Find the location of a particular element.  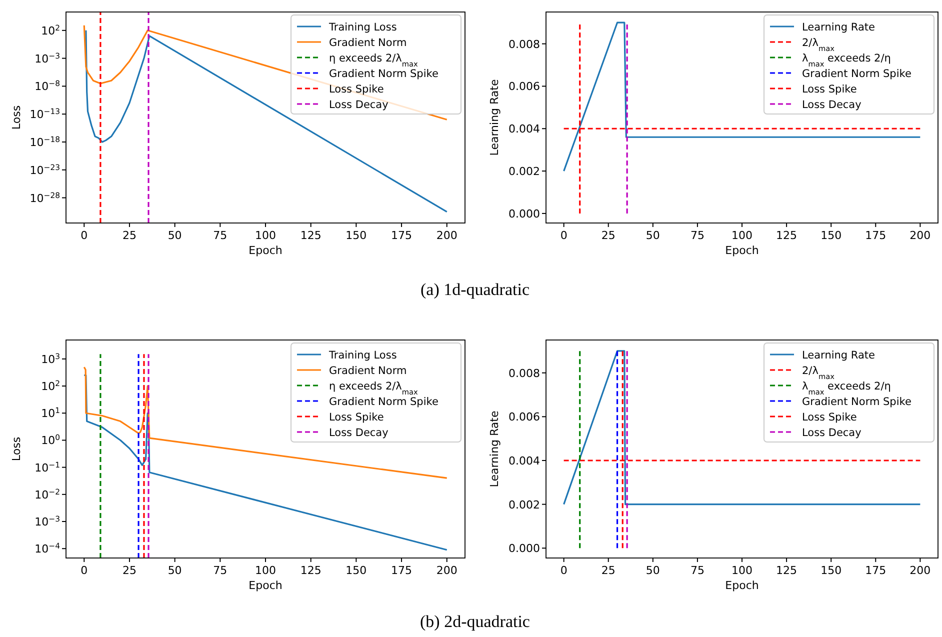

y-tick-label: 10$^{−13}$ is located at coordinates (45, 114).